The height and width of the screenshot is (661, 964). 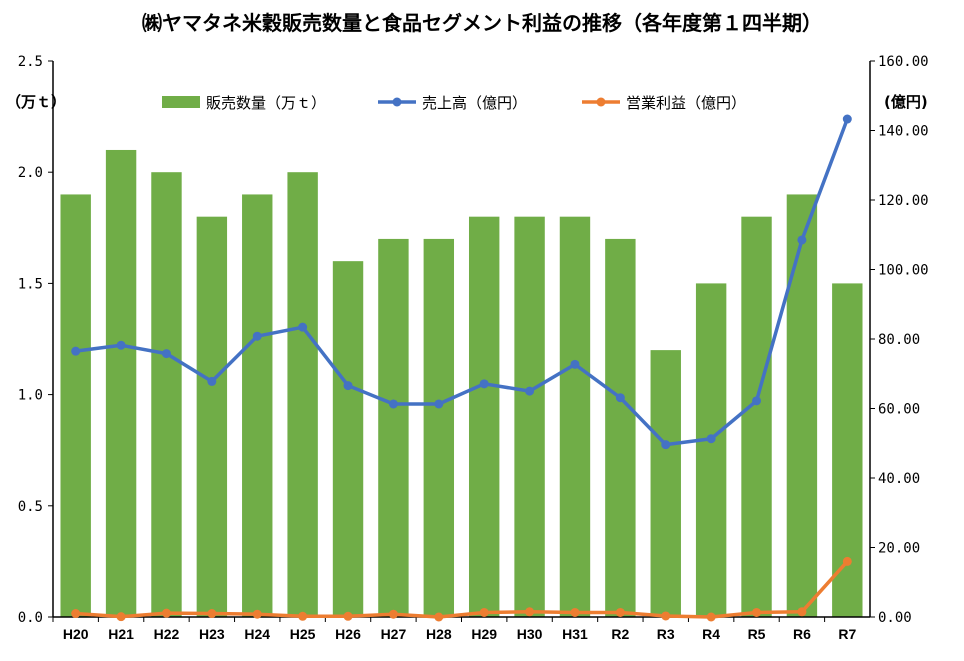 I want to click on x-tick-label: R4, so click(x=711, y=634).